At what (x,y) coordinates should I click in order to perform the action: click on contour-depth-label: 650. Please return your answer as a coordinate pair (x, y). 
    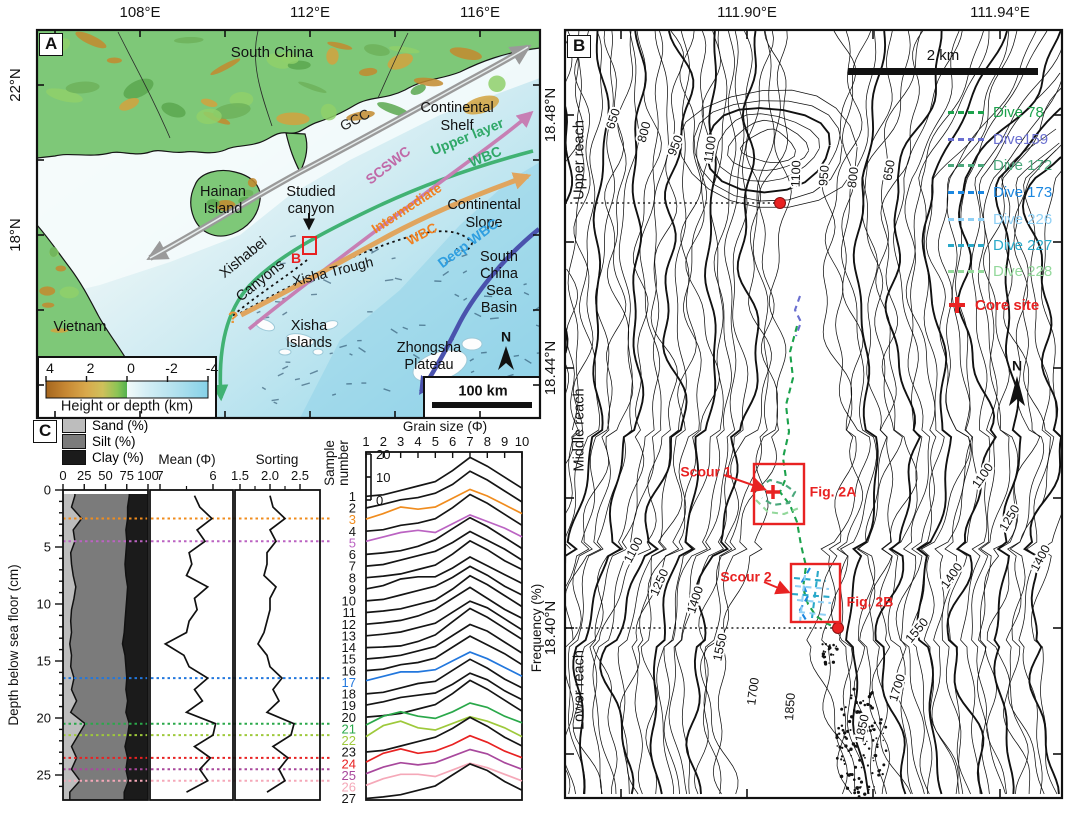
    Looking at the image, I should click on (888, 170).